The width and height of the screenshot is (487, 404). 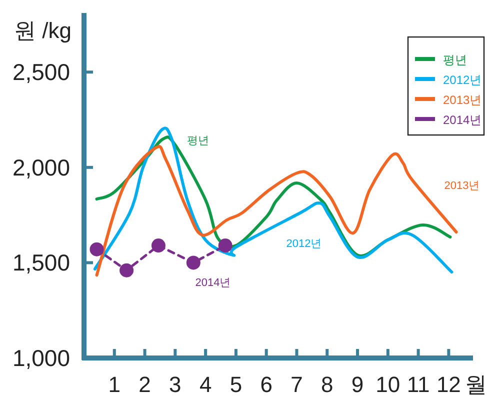 I want to click on x-tick-label: 9, so click(x=357, y=384).